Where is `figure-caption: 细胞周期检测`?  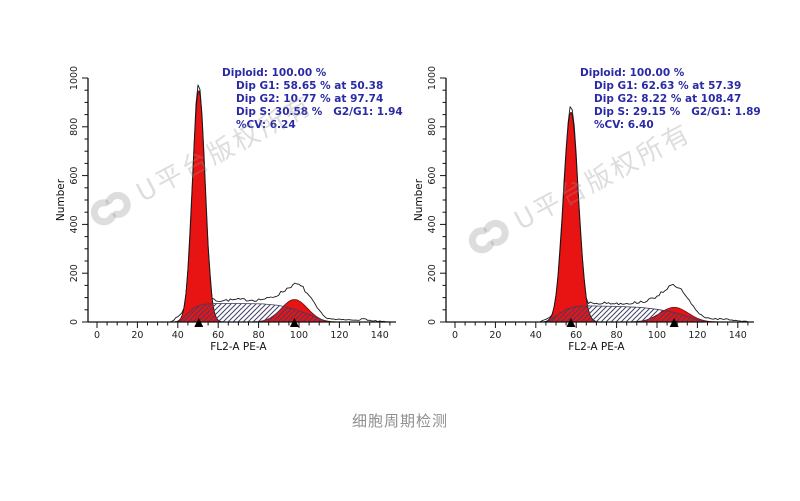
figure-caption: 细胞周期检测 is located at coordinates (399, 421).